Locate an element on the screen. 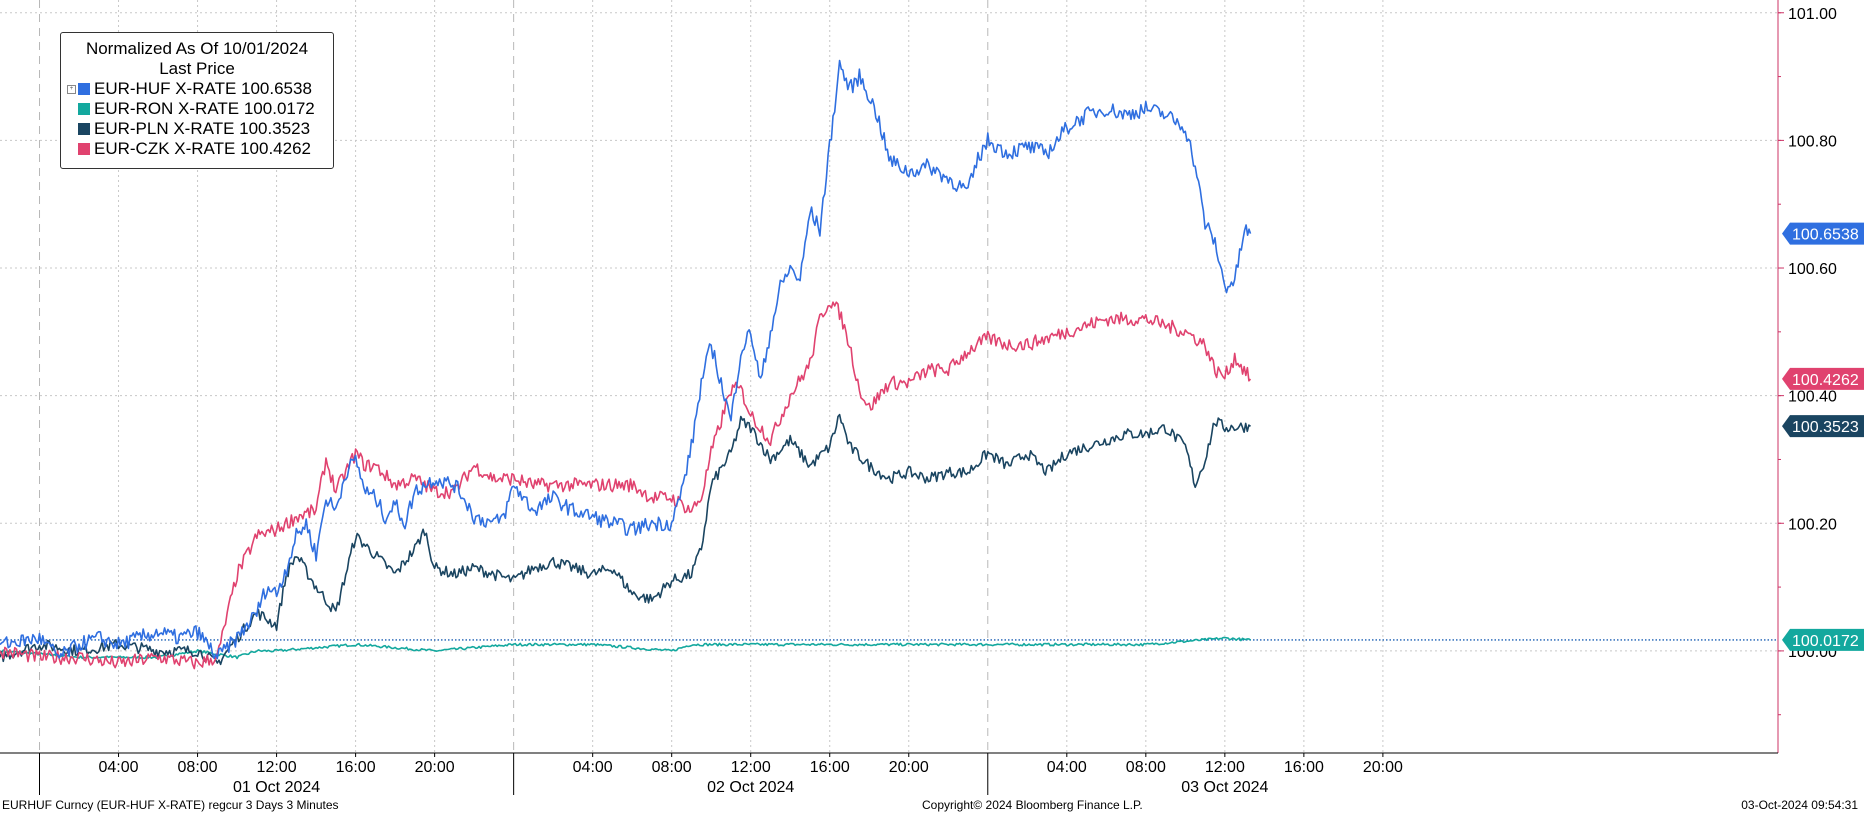 The width and height of the screenshot is (1866, 815). legend-label: EUR-PLN X-RATE 100.3523 is located at coordinates (202, 128).